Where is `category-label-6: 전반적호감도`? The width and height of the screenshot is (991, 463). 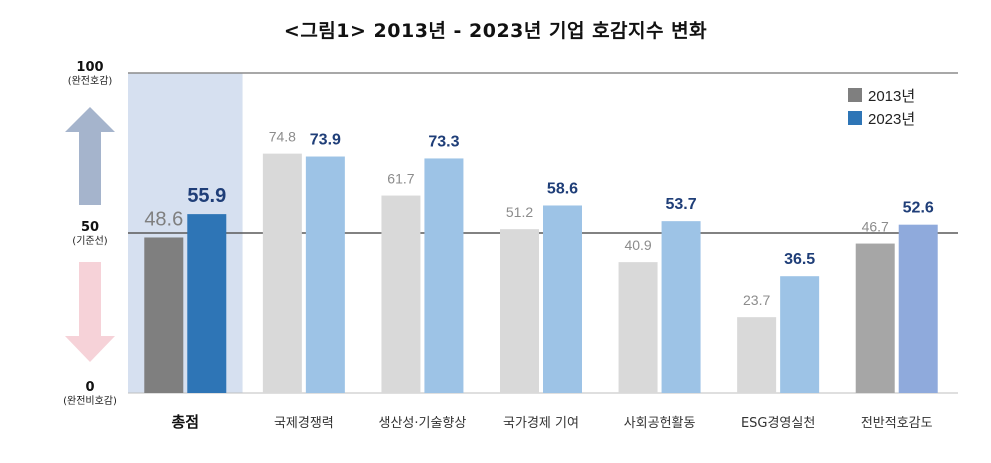 category-label-6: 전반적호감도 is located at coordinates (897, 423).